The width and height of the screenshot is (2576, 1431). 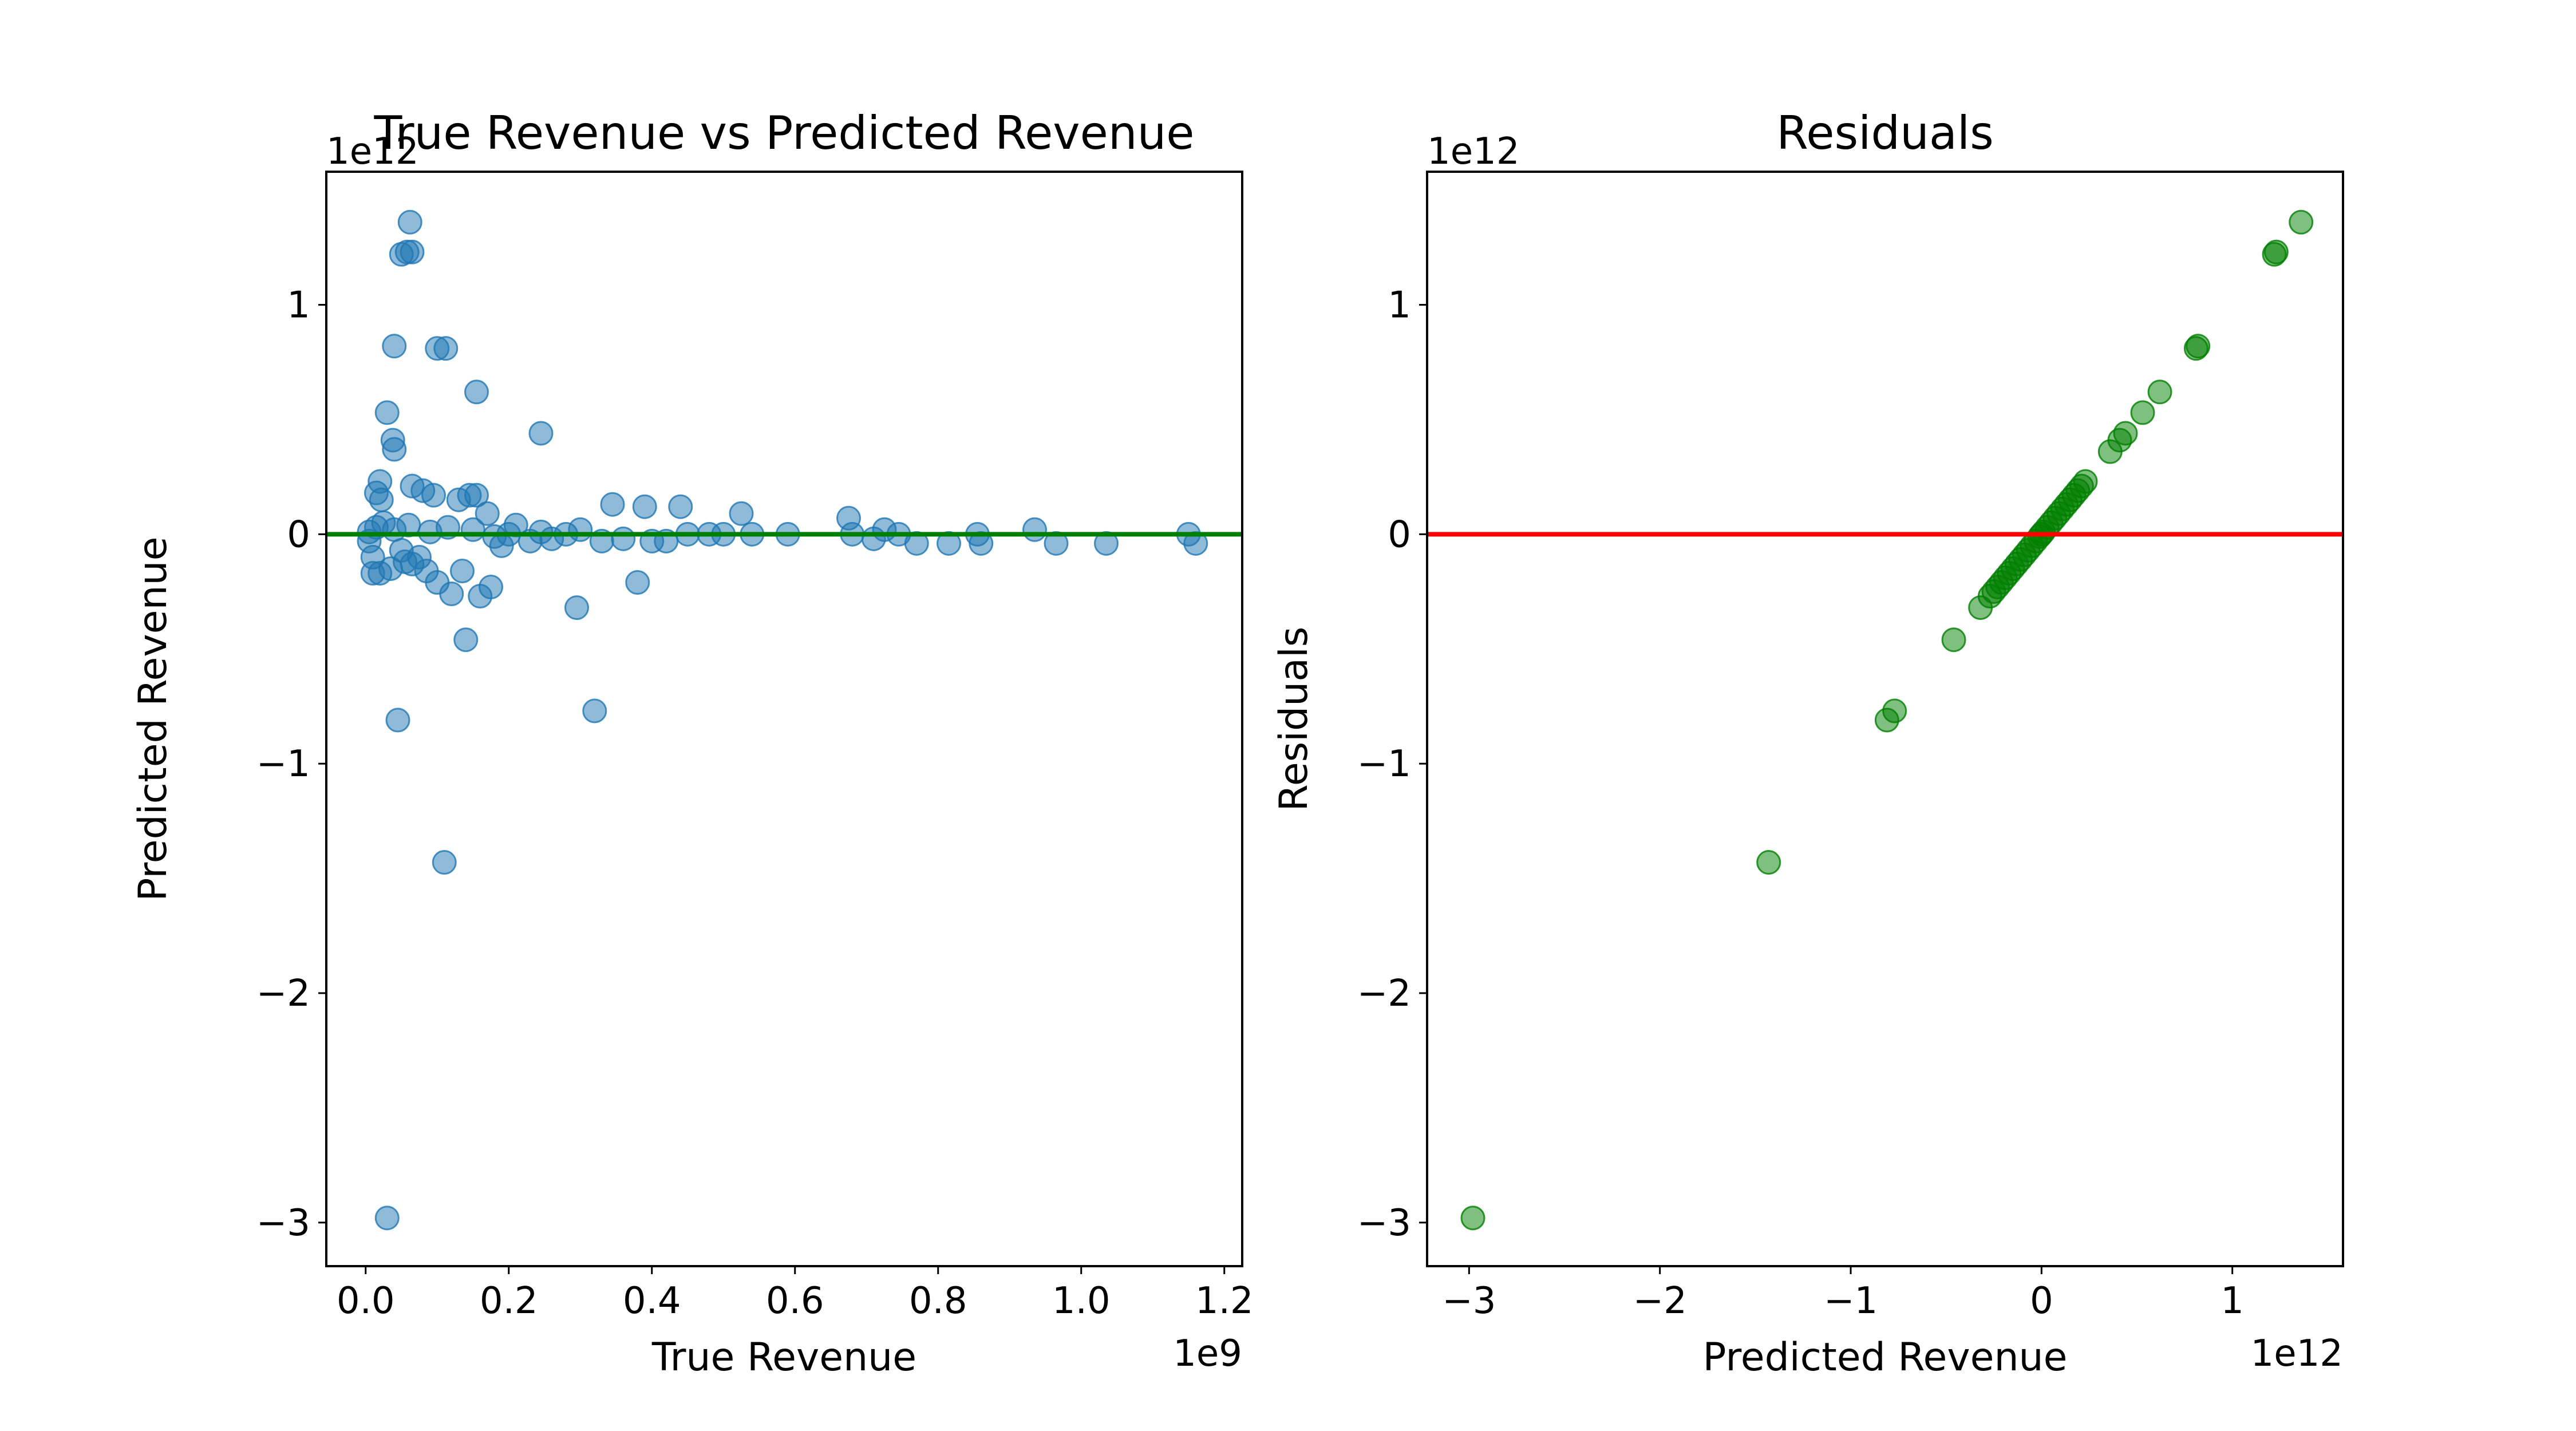 What do you see at coordinates (1224, 1301) in the screenshot?
I see `x-tick-label: 1.2` at bounding box center [1224, 1301].